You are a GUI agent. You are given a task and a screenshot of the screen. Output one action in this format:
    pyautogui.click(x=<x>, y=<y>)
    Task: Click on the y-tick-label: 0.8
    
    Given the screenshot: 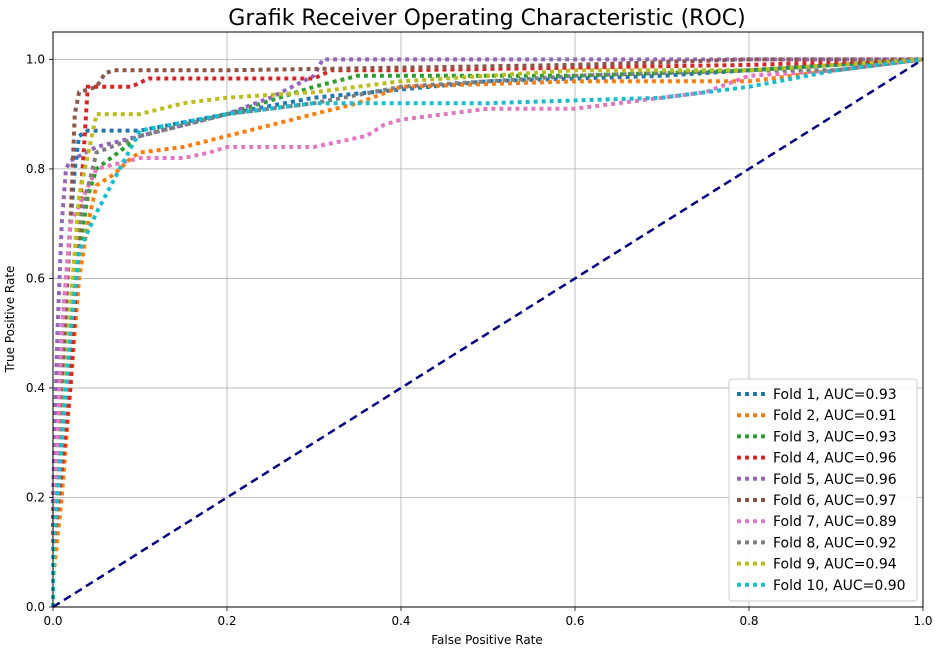 What is the action you would take?
    pyautogui.click(x=35, y=169)
    